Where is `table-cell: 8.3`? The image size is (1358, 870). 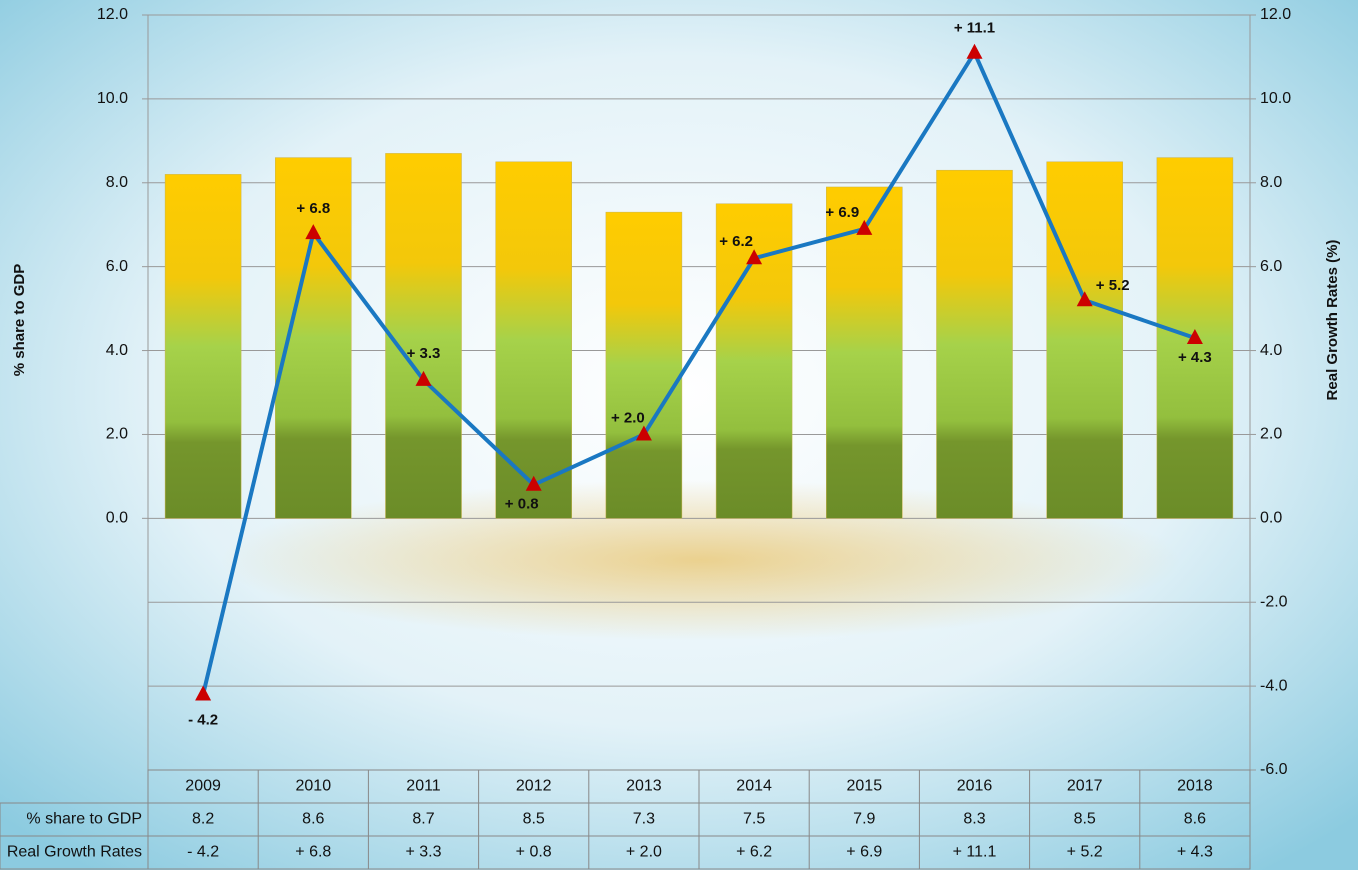
table-cell: 8.3 is located at coordinates (974, 819).